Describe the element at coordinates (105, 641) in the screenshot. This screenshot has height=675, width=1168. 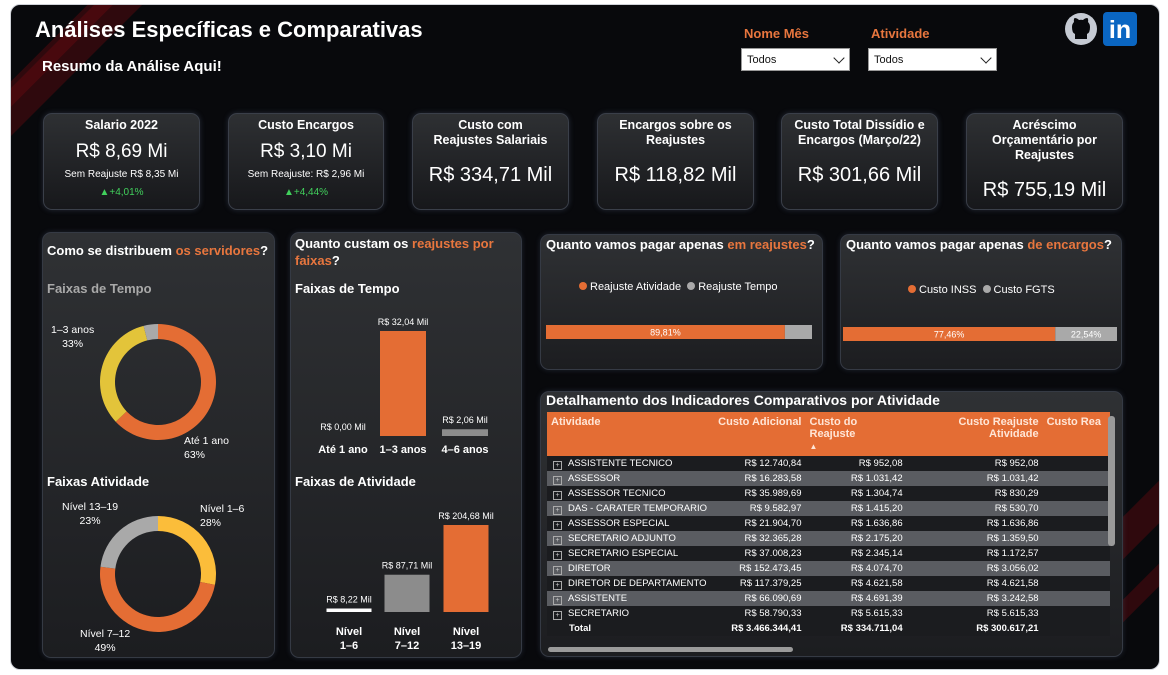
I see `donut-label: Nível 7–12 49%` at that location.